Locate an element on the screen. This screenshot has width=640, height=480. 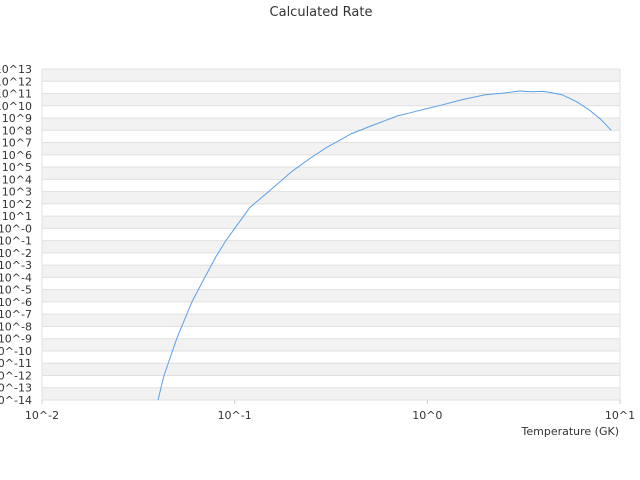
y-tick-label: 10^-3 is located at coordinates (16, 265).